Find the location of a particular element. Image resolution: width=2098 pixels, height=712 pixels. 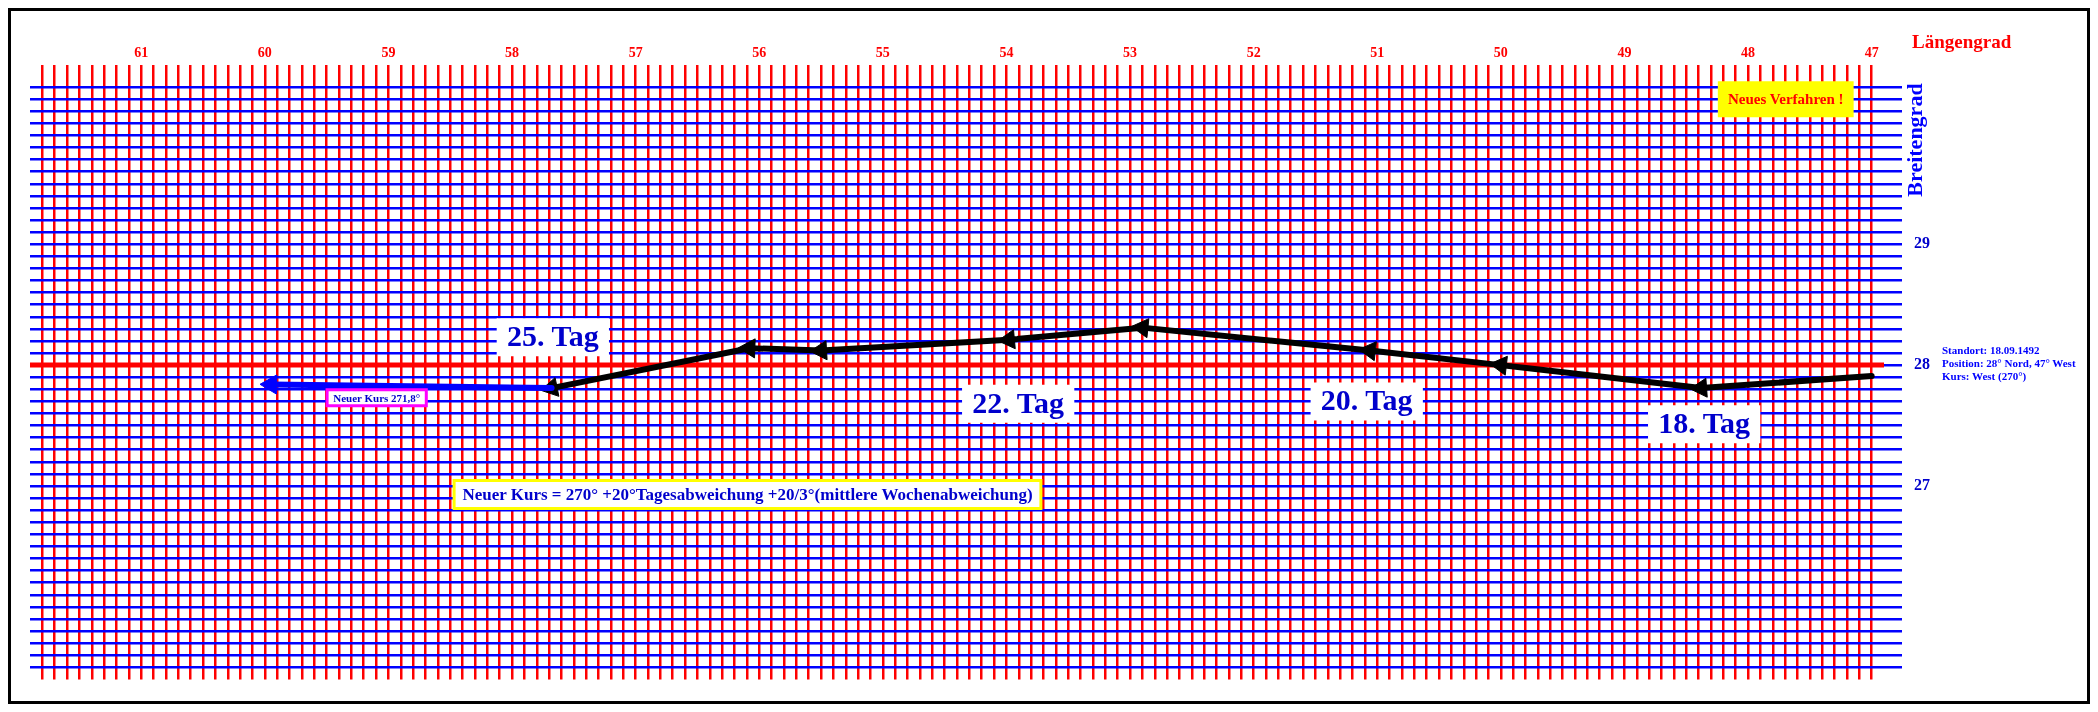

annotation: 22. Tag is located at coordinates (1018, 402).